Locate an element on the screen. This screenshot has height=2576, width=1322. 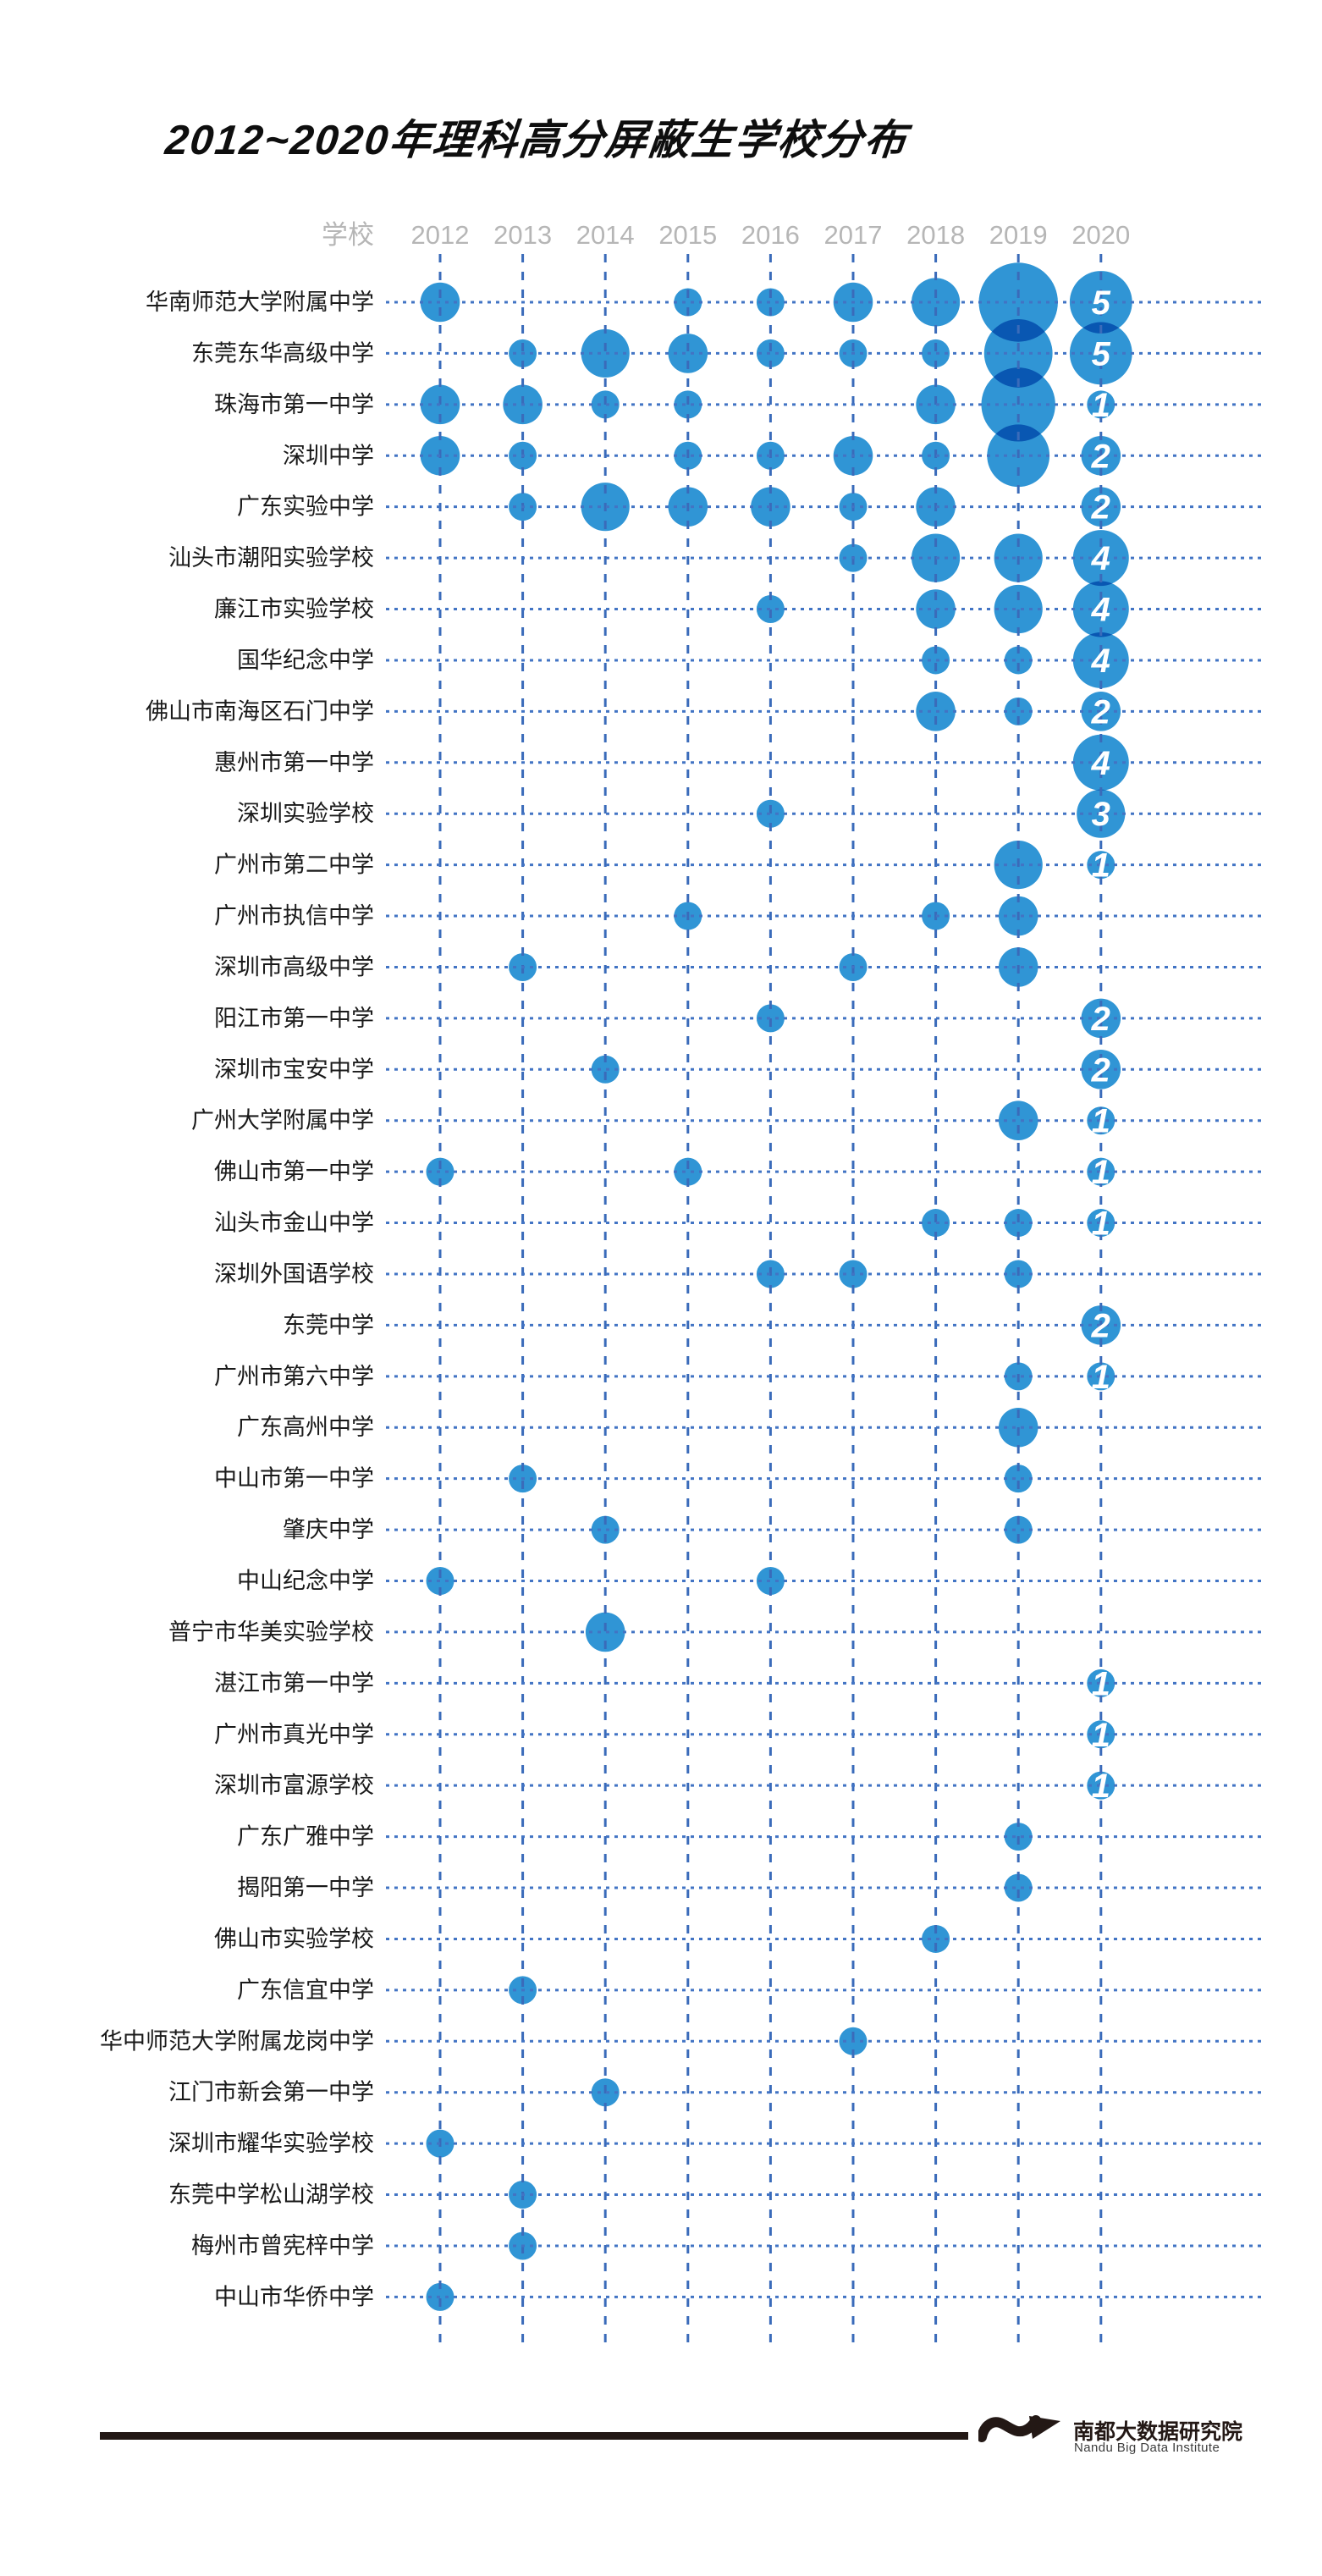
footer-brand-english: Nandu Big Data Institute is located at coordinates (1147, 2448).